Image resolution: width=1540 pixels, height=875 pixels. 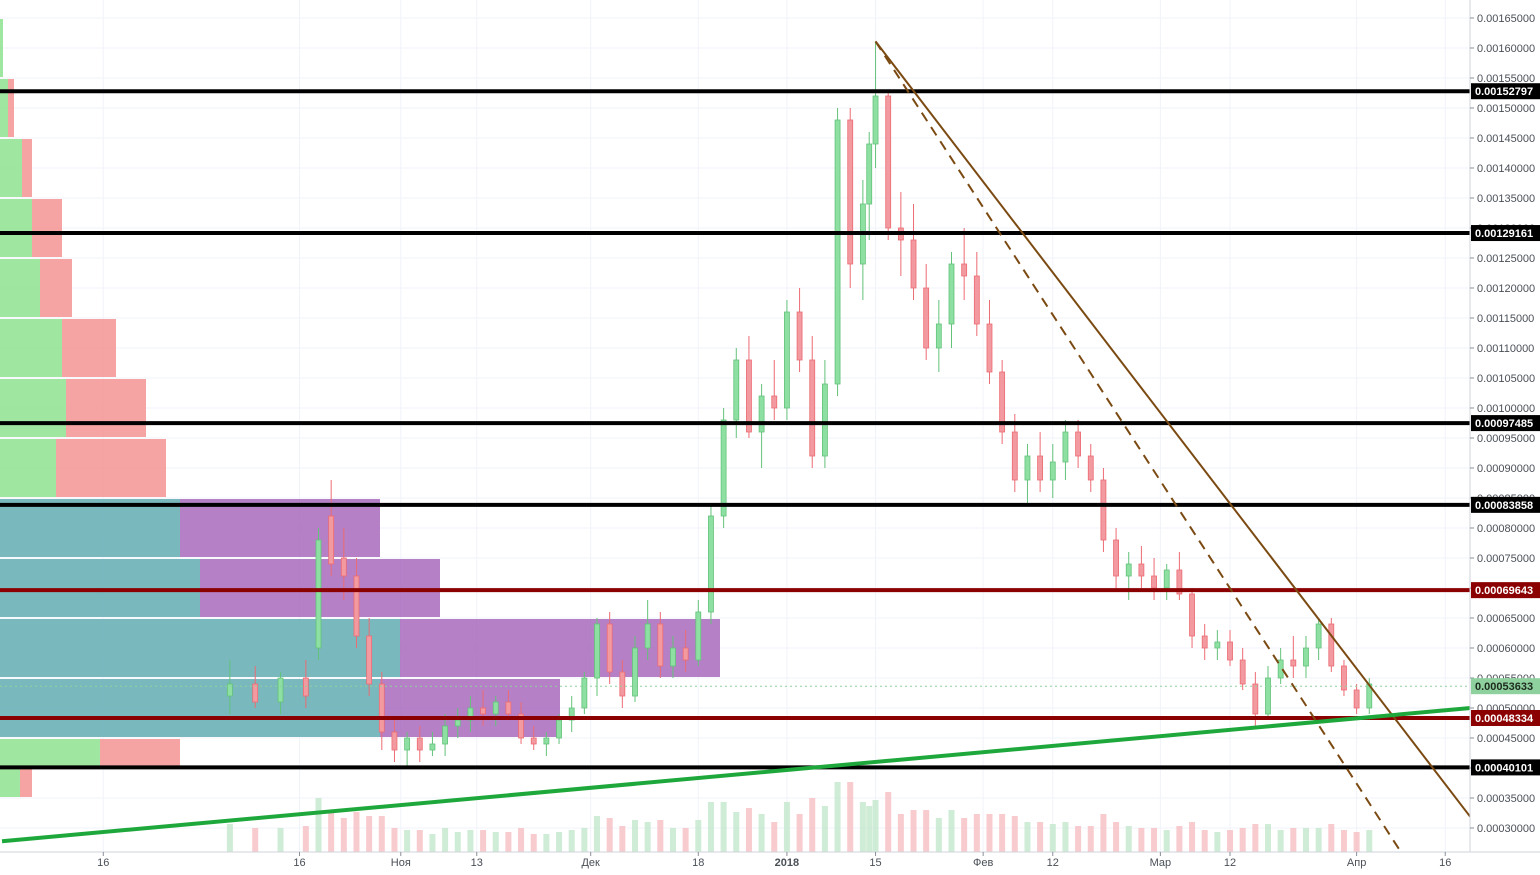 I want to click on price-tick-label: 0.00075000, so click(x=1506, y=559).